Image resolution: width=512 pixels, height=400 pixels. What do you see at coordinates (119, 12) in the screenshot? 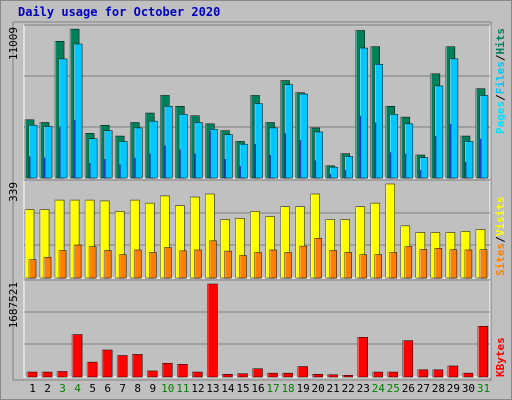
I see `chart-title: Daily usage for October 2020` at bounding box center [119, 12].